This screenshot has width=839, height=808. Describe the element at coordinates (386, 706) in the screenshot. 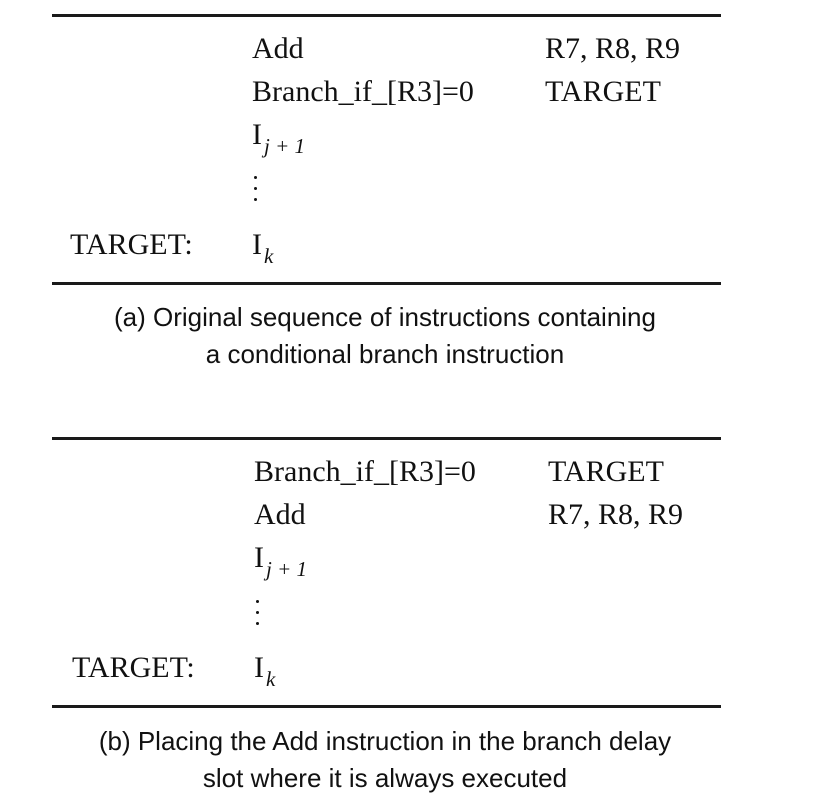

I see `panel-b-bottom-rule` at that location.